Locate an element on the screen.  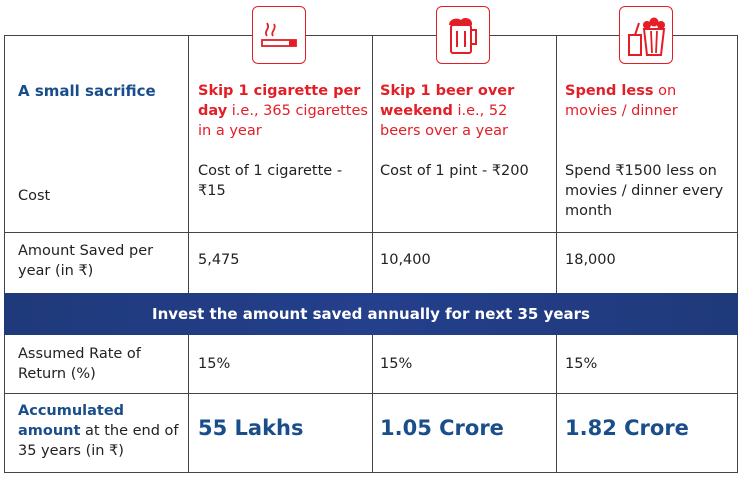
amount-saved: 18,000 is located at coordinates (590, 260).